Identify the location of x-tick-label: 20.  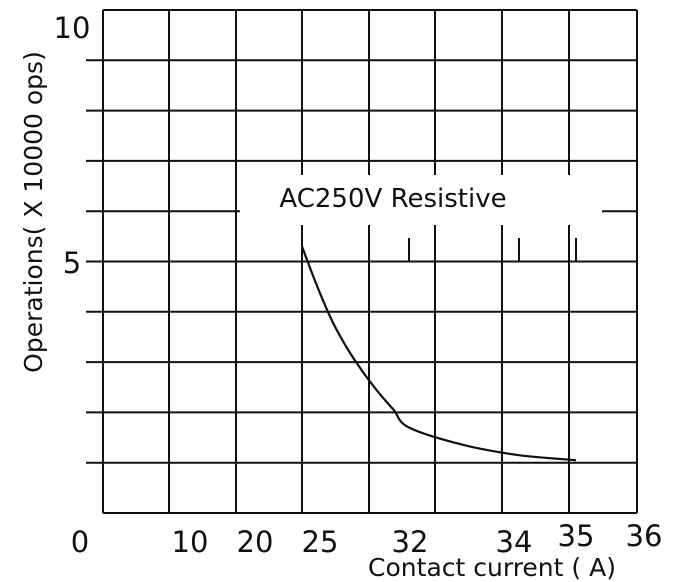
(255, 542).